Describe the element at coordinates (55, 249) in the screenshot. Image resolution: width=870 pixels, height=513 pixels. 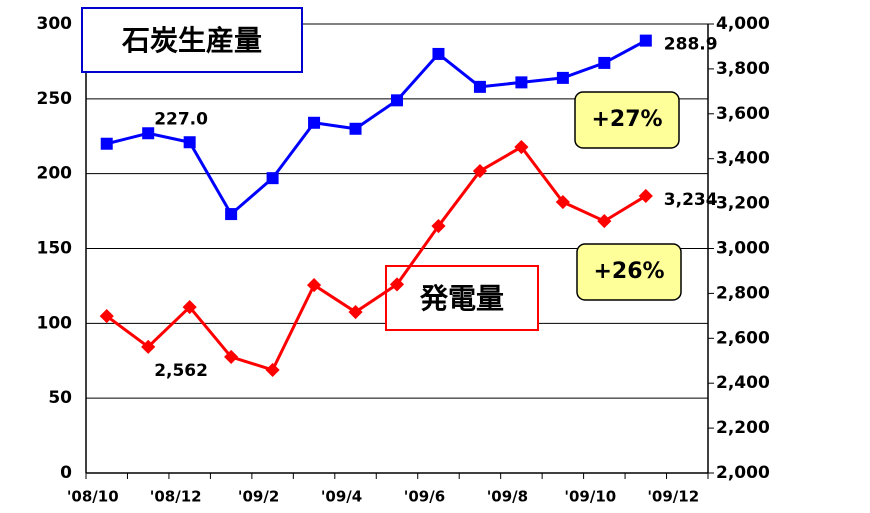
I see `y-tick-label: 150` at that location.